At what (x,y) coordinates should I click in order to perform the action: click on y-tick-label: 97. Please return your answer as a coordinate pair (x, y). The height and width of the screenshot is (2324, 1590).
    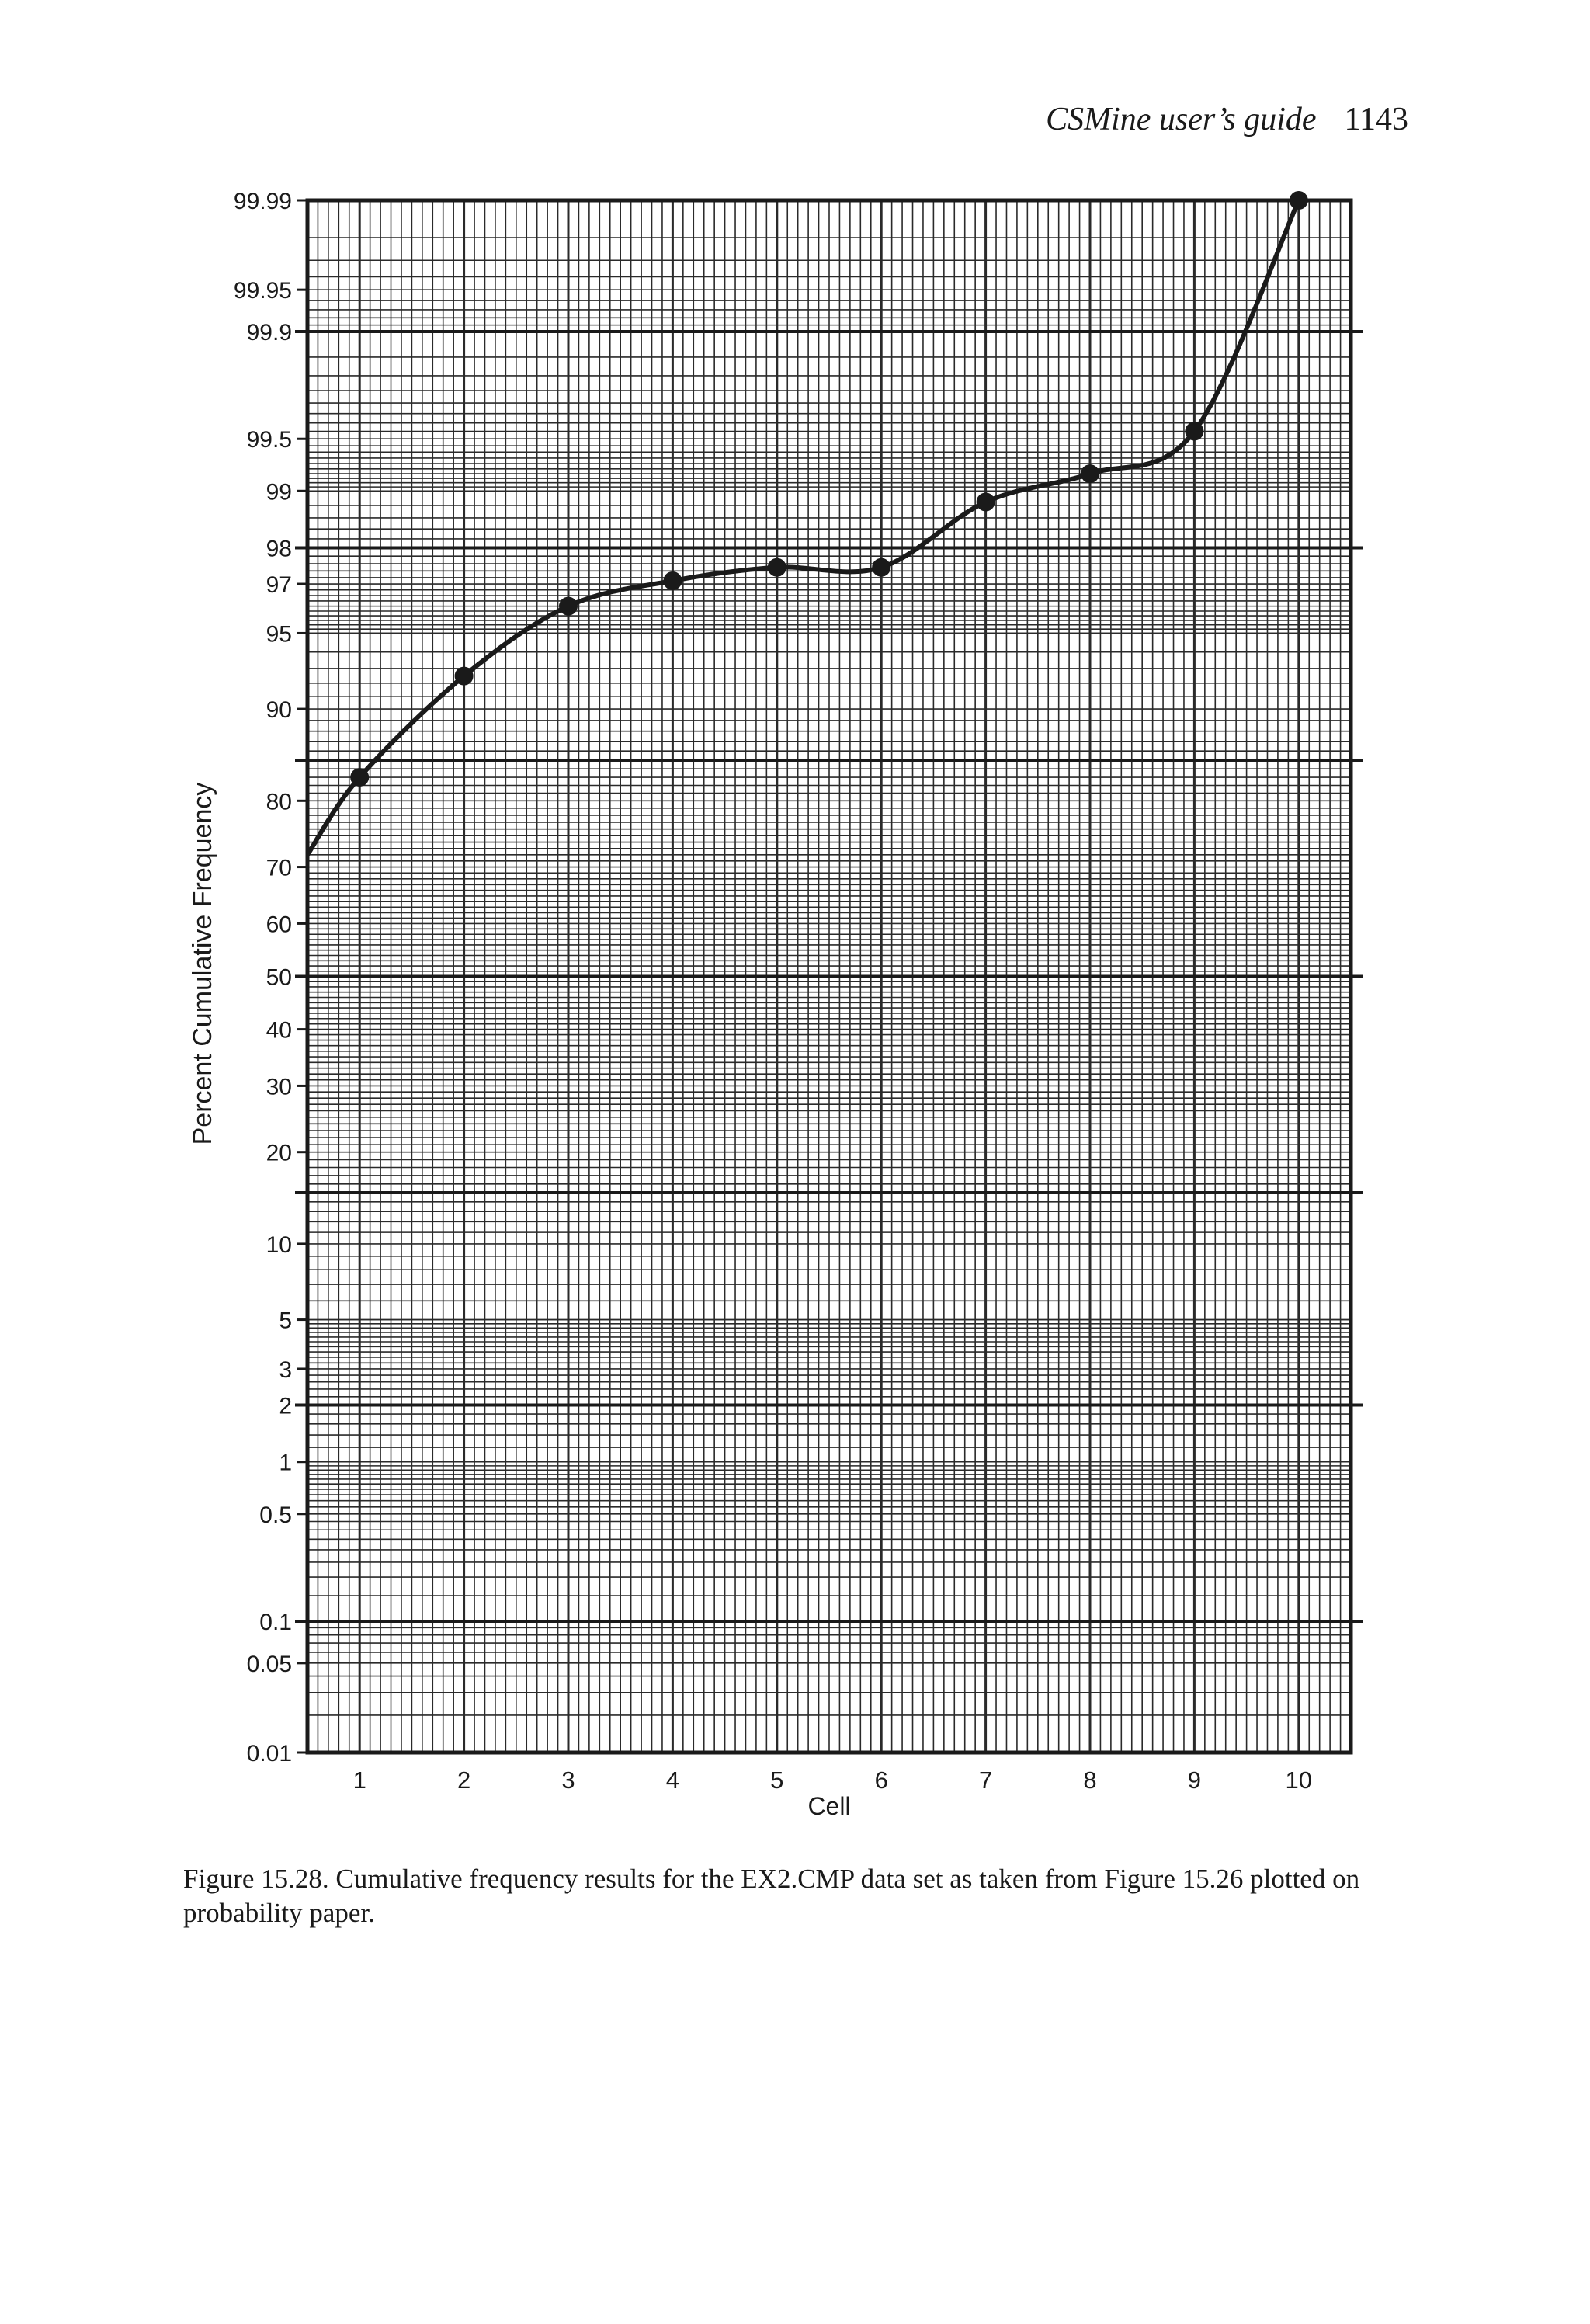
    Looking at the image, I should click on (279, 585).